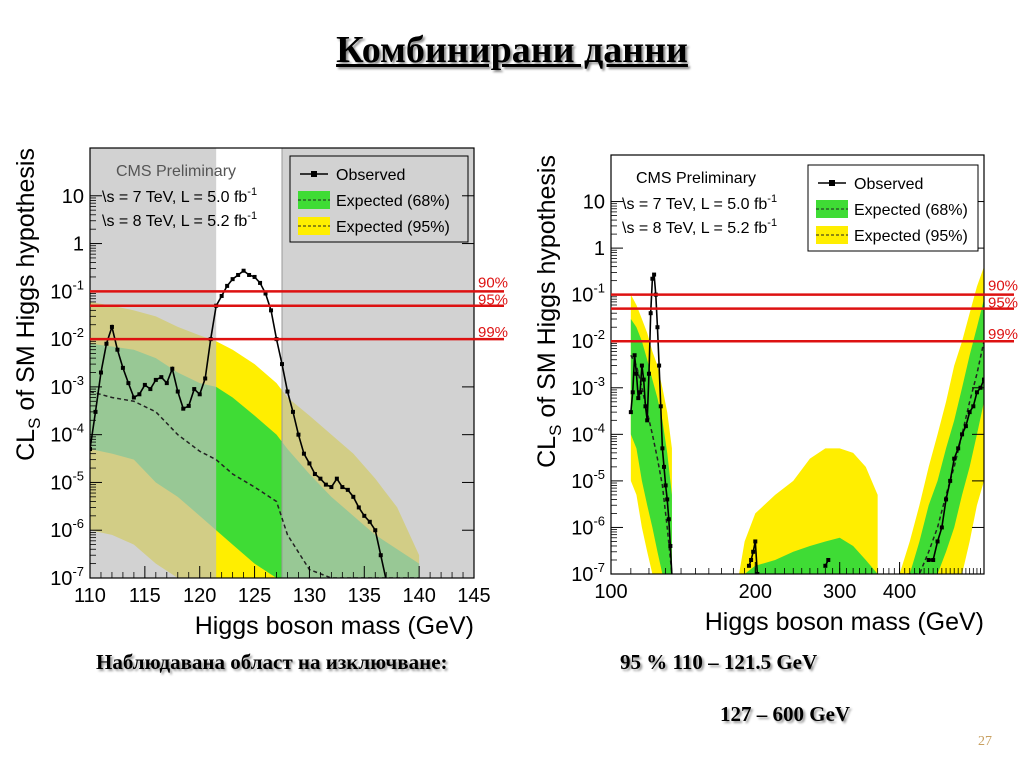 This screenshot has width=1024, height=768. I want to click on x-tick-label: 135, so click(364, 596).